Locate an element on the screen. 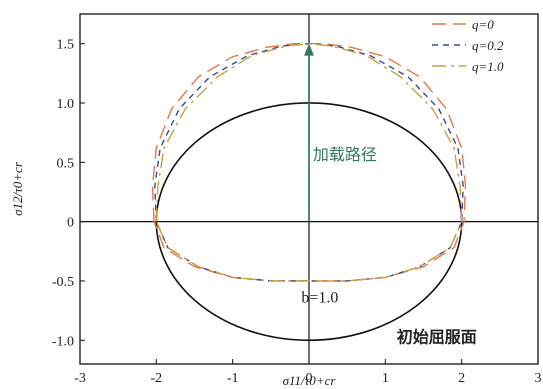  y-tick-label: 0 is located at coordinates (70, 223).